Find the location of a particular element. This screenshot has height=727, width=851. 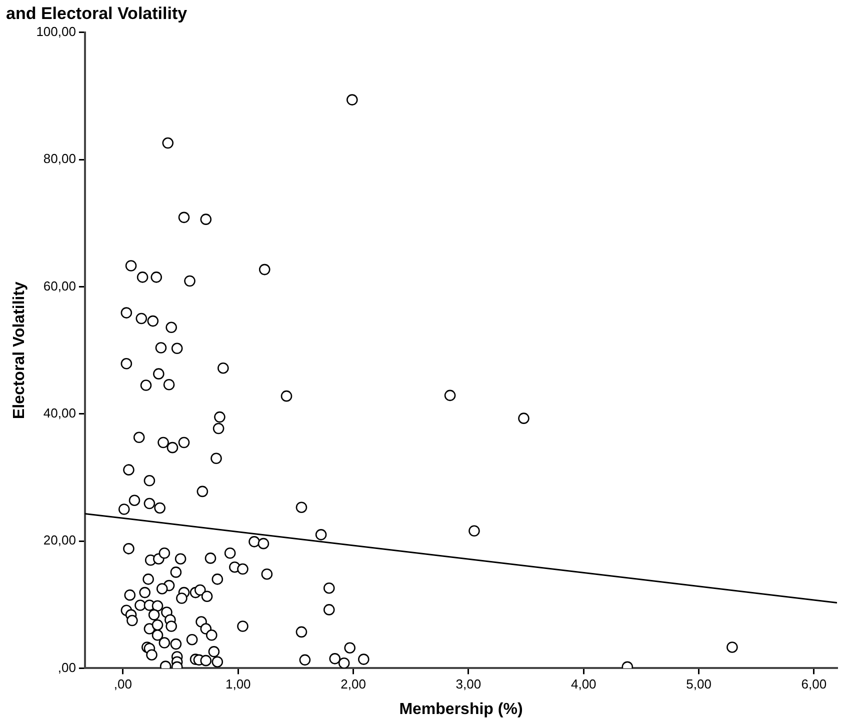

y-tick-label: 20,00 is located at coordinates (59, 540).